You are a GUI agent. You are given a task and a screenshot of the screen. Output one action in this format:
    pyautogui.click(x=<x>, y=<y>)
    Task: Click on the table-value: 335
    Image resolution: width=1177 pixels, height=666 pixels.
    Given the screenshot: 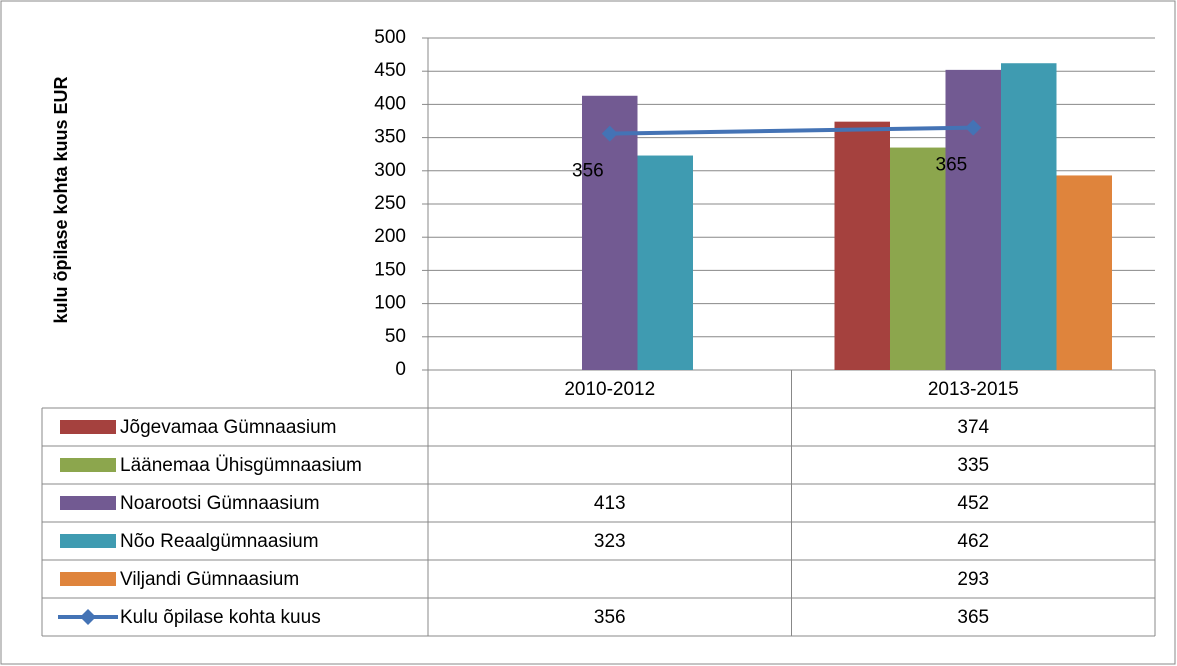 What is the action you would take?
    pyautogui.click(x=973, y=465)
    